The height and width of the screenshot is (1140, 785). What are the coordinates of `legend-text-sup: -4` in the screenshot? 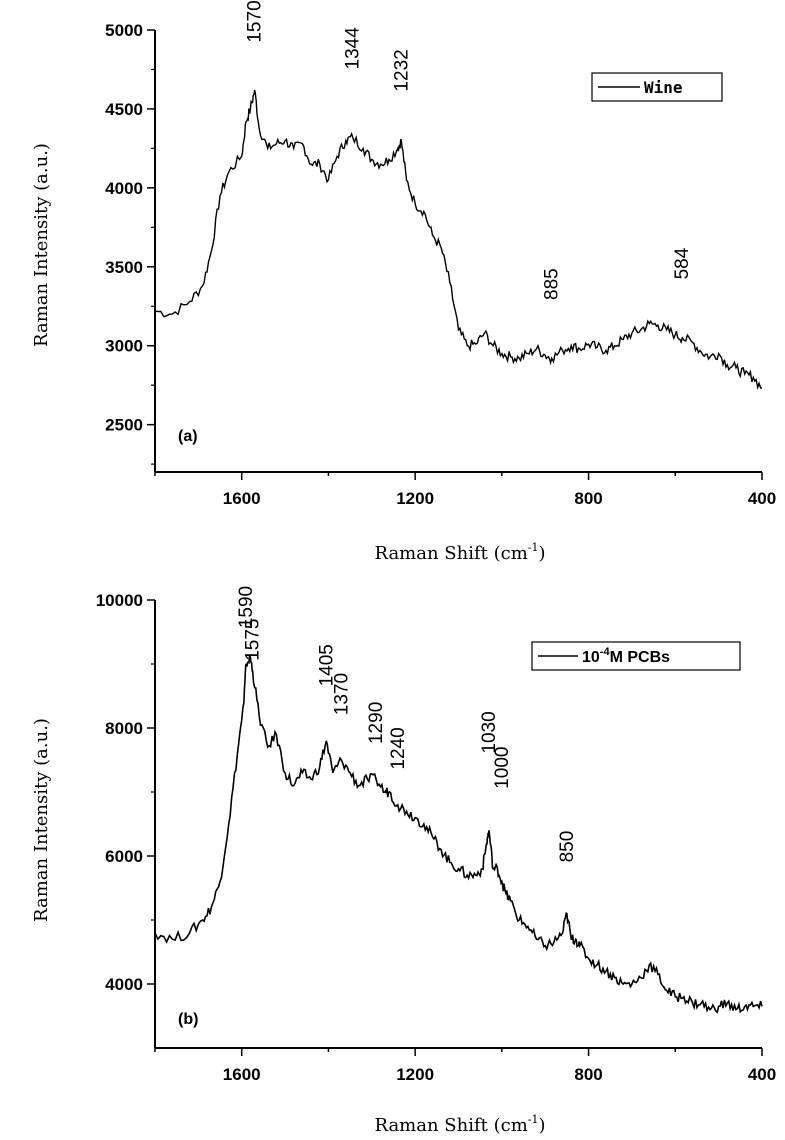 It's located at (605, 652).